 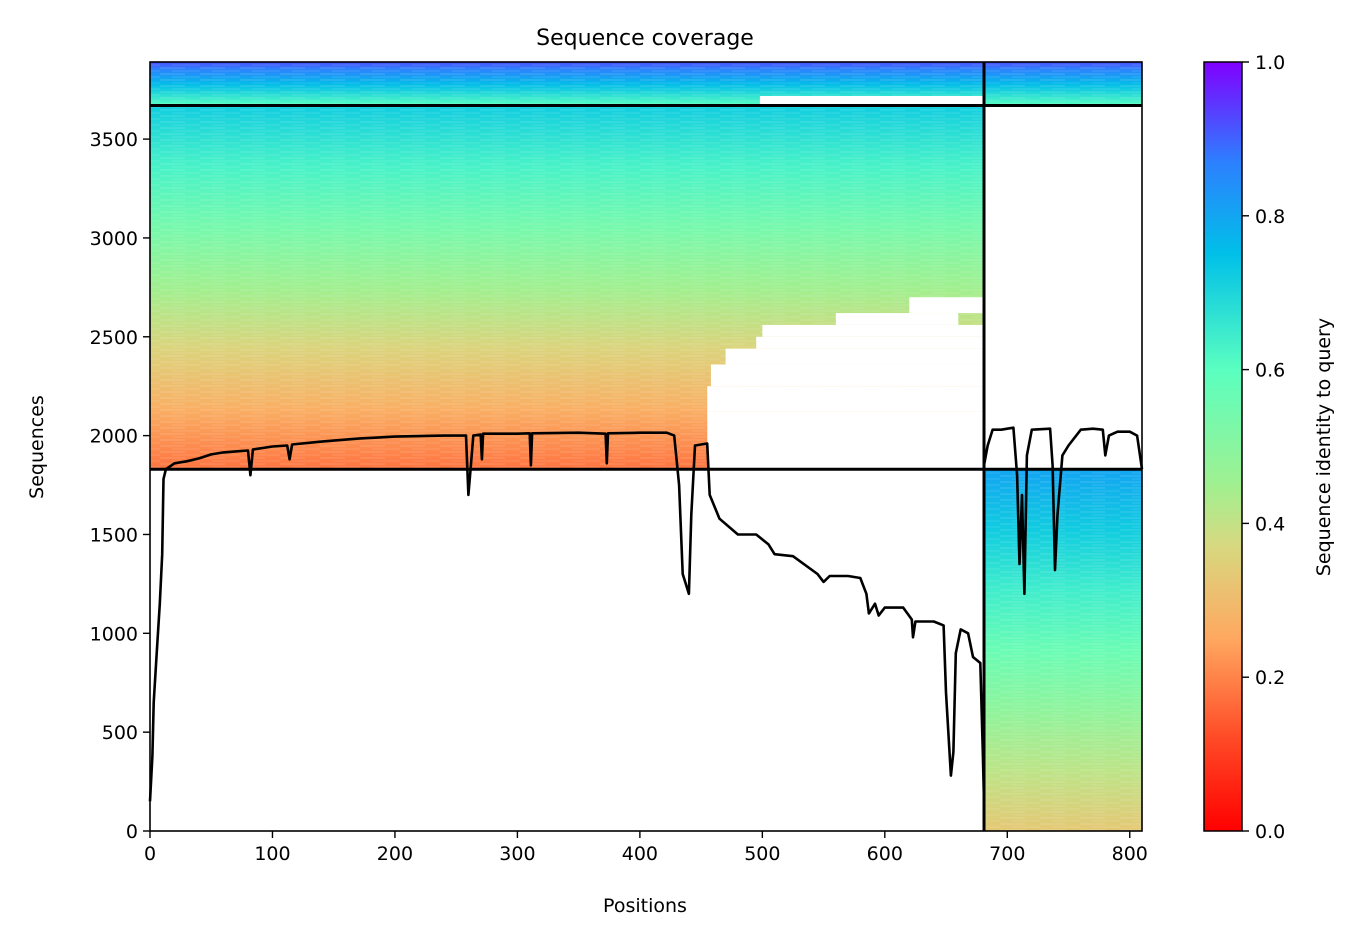 What do you see at coordinates (1324, 447) in the screenshot?
I see `colorbar-label: Sequence identity to query` at bounding box center [1324, 447].